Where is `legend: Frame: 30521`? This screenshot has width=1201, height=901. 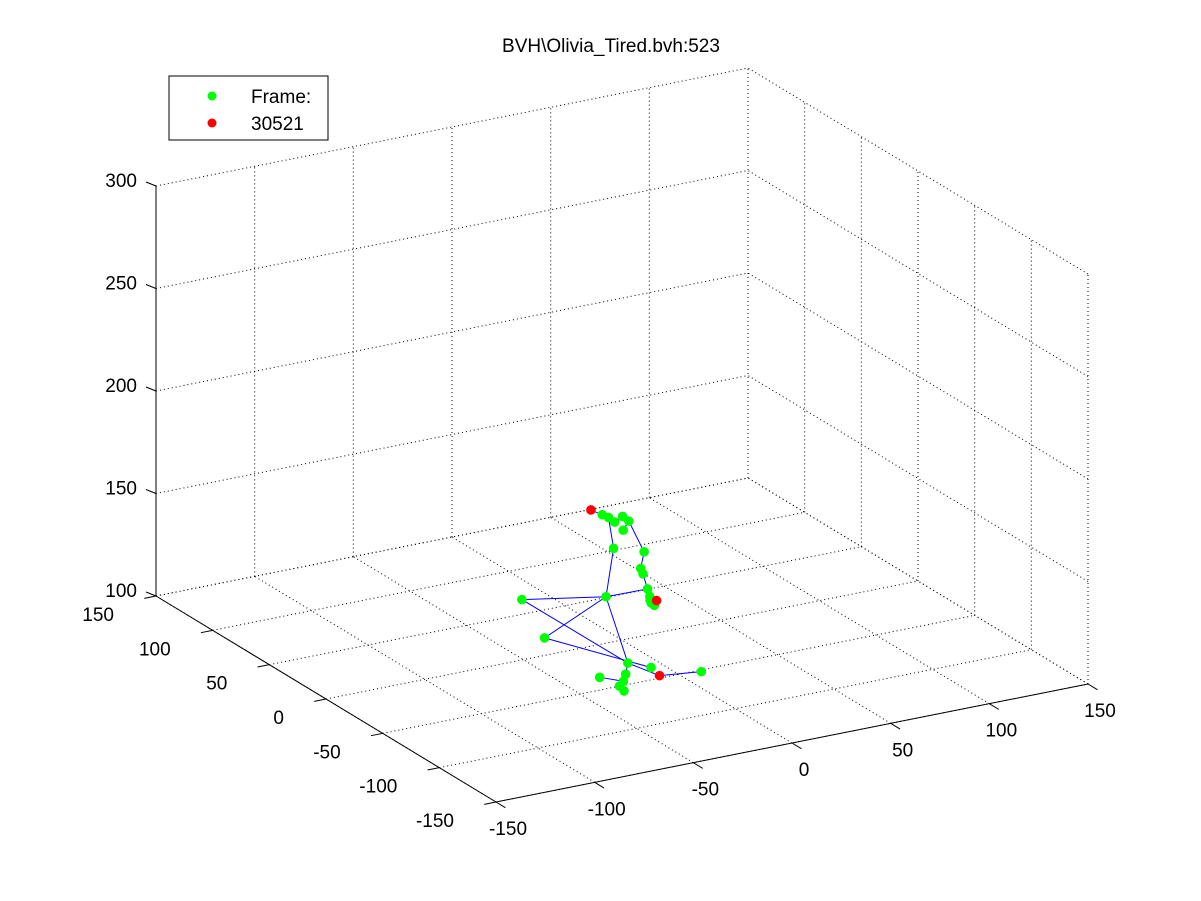
legend: Frame: 30521 is located at coordinates (248, 108).